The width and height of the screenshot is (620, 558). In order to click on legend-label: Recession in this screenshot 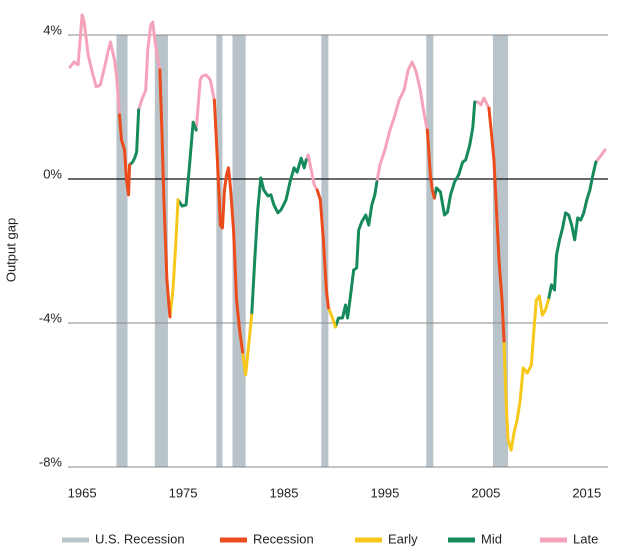, I will do `click(283, 538)`.